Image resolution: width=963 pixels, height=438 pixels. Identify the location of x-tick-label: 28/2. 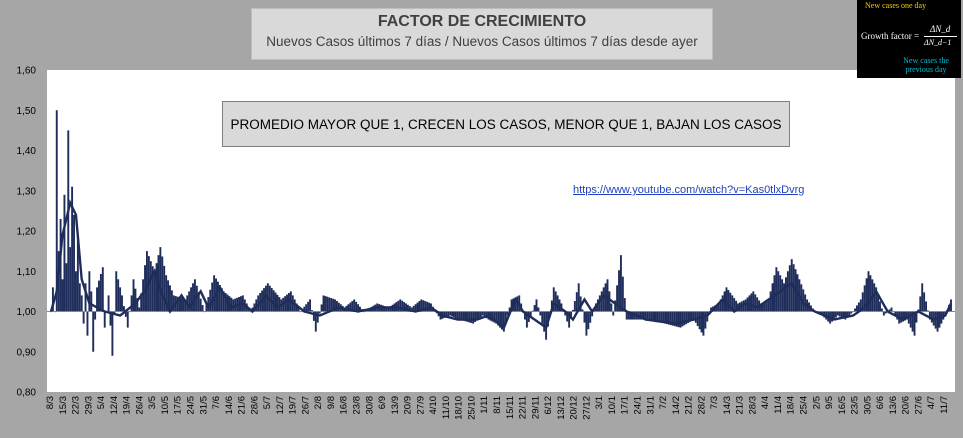
(701, 405).